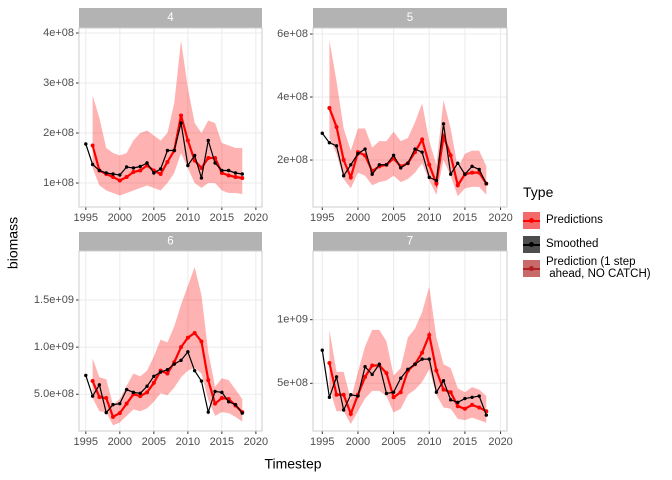 The image size is (672, 480). I want to click on confidence-band, so click(167, 118).